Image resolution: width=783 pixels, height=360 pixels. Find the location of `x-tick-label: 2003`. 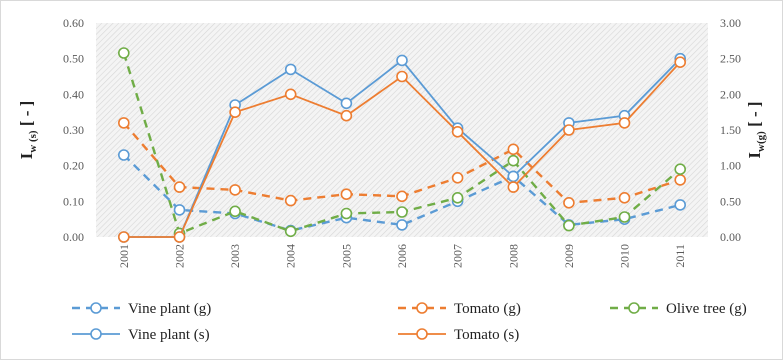

x-tick-label: 2003 is located at coordinates (235, 256).